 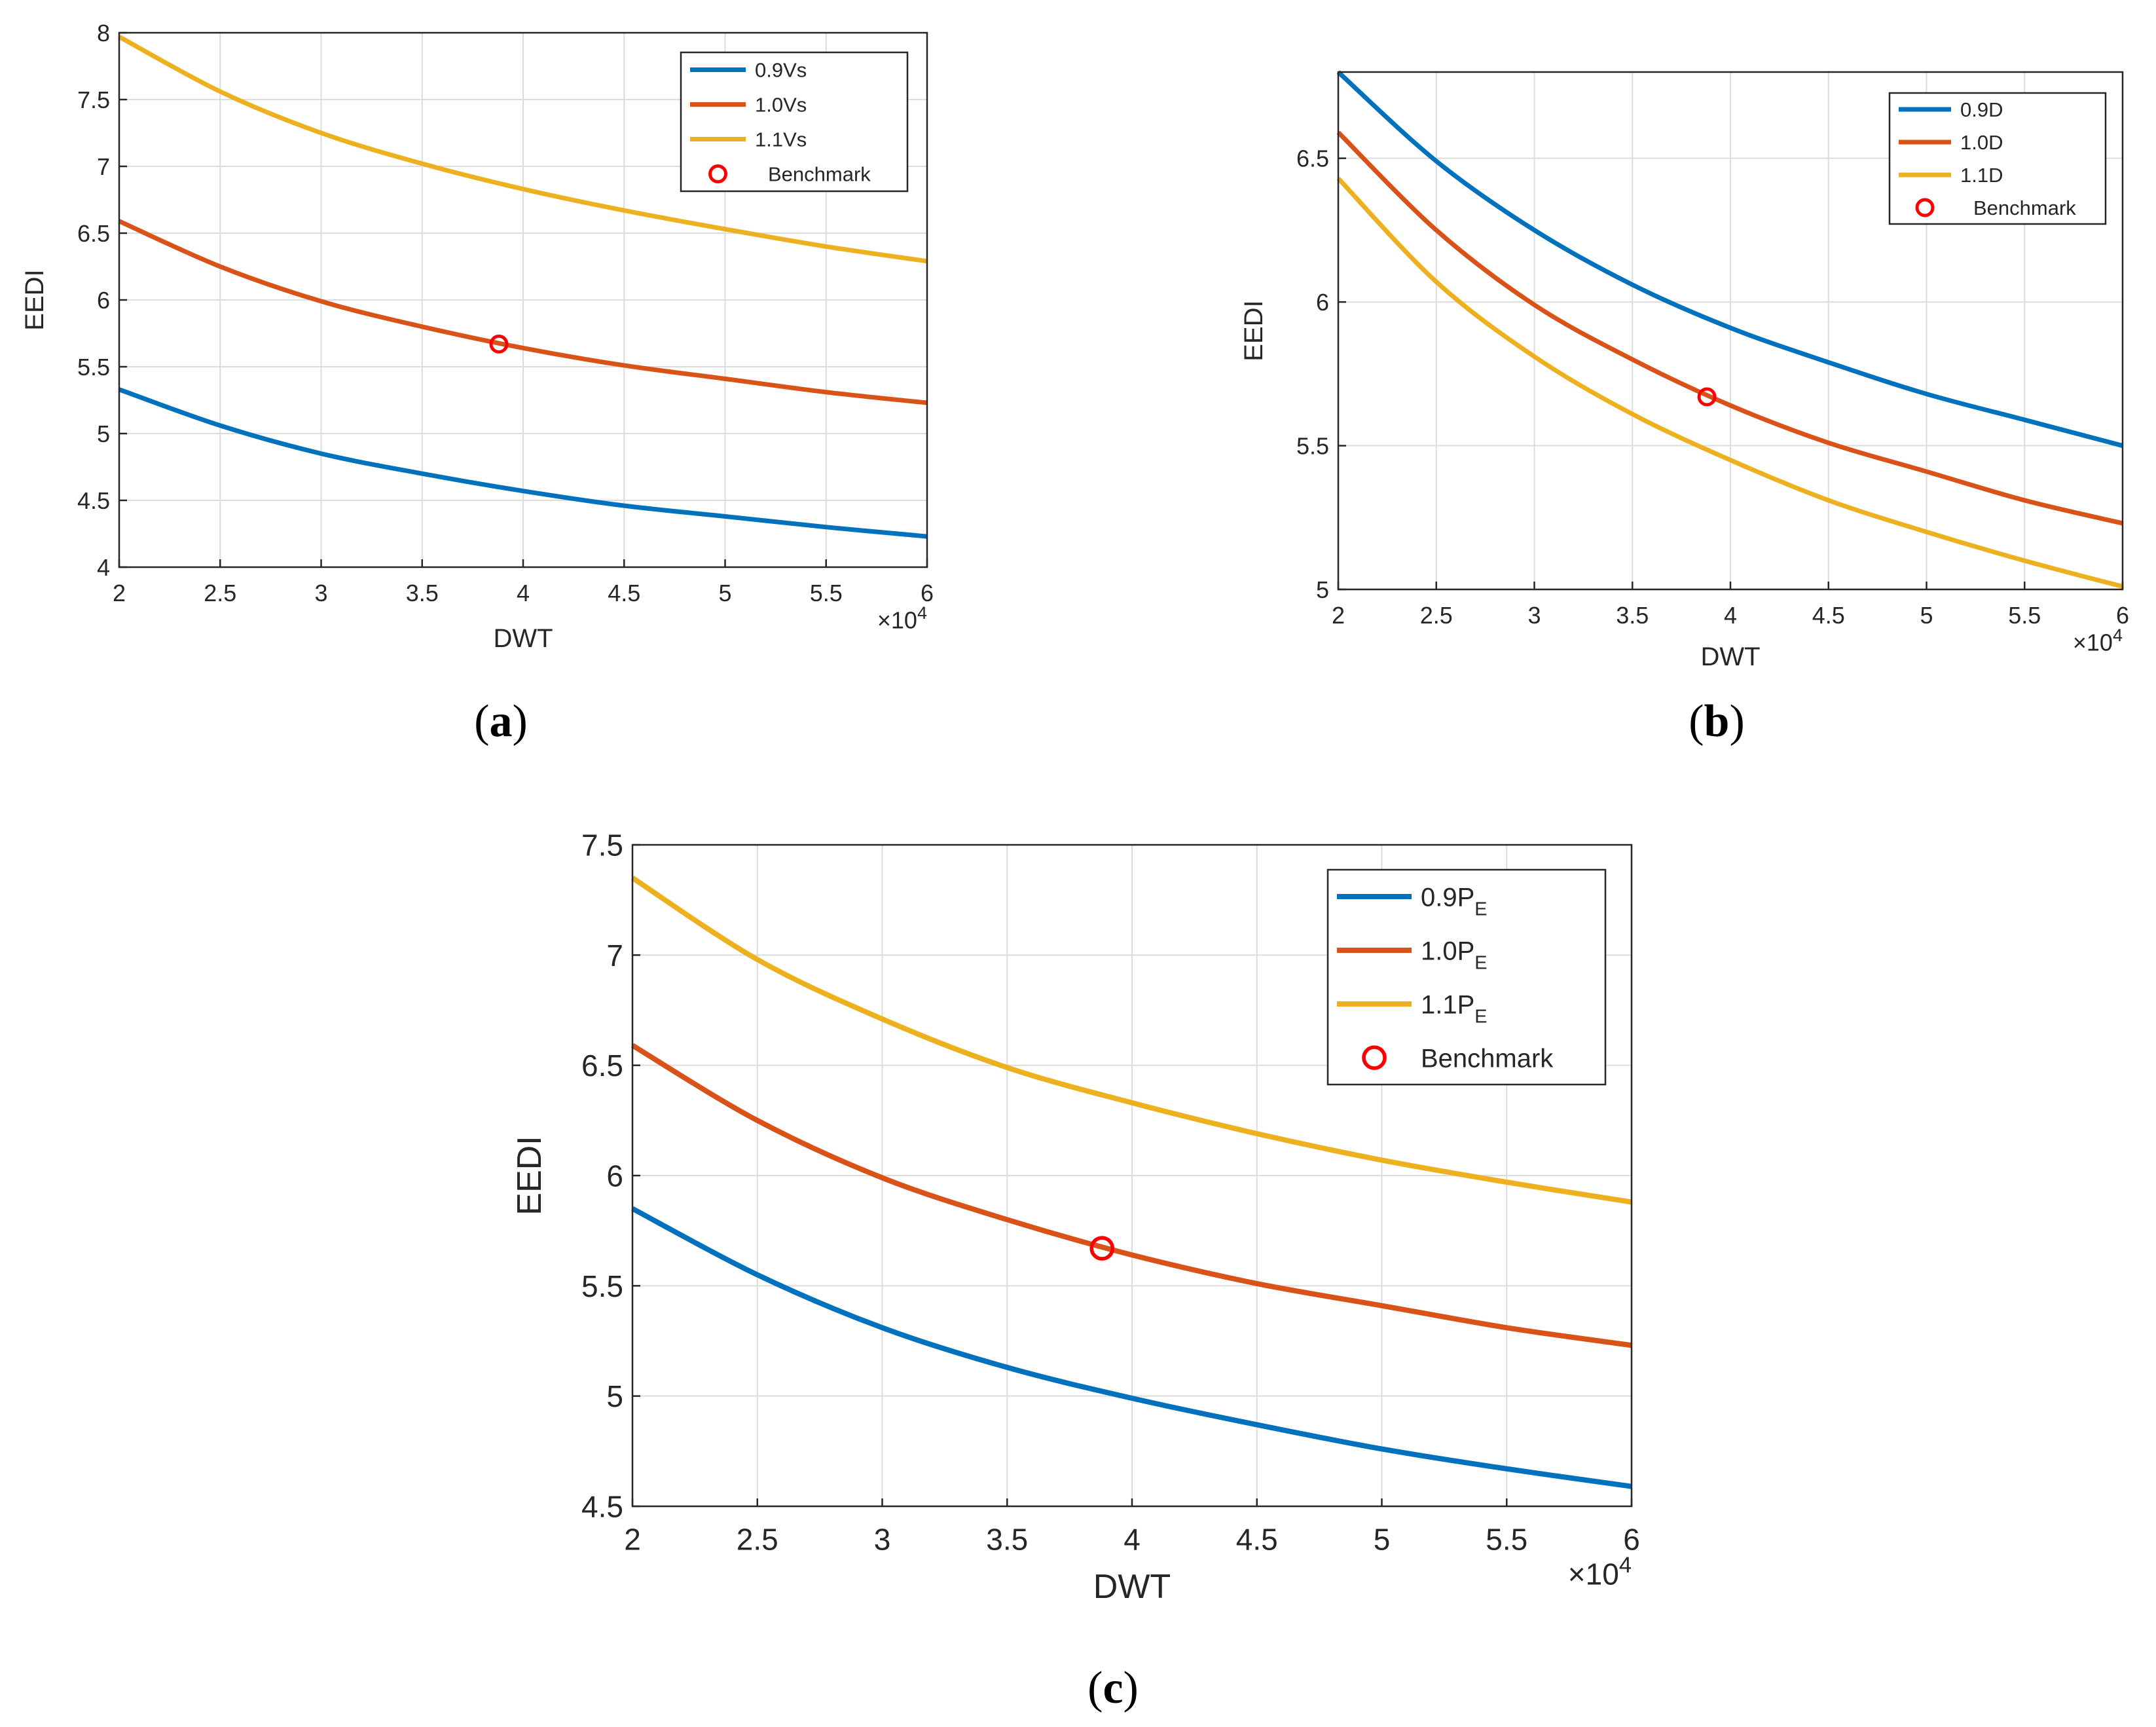 What do you see at coordinates (1131, 1195) in the screenshot?
I see `series-line-1.0PE` at bounding box center [1131, 1195].